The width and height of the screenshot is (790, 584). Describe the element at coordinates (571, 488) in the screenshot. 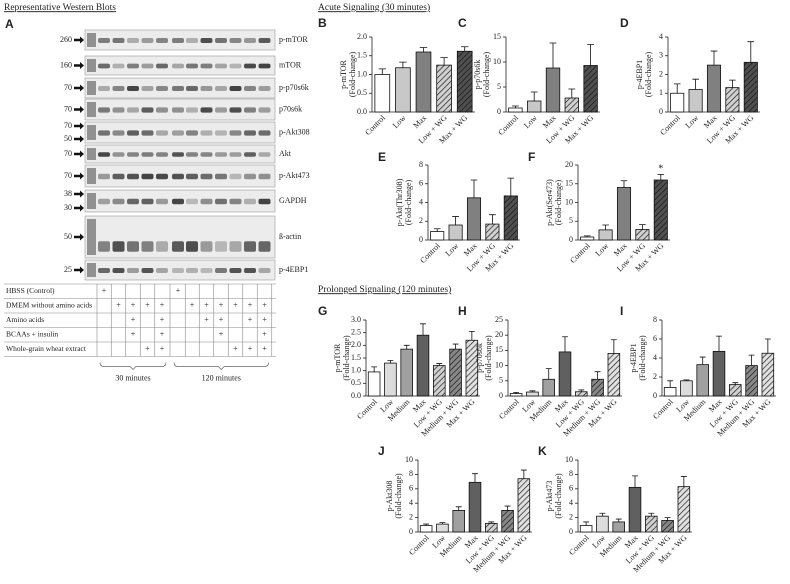

I see `y-tick-label: 6` at that location.